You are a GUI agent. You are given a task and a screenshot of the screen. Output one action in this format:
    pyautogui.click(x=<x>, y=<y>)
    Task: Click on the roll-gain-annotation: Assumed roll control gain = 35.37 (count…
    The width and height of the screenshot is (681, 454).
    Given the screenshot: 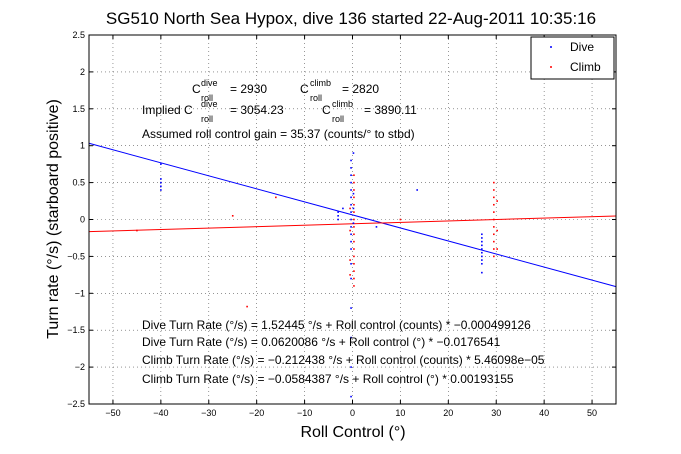 What is the action you would take?
    pyautogui.click(x=278, y=134)
    